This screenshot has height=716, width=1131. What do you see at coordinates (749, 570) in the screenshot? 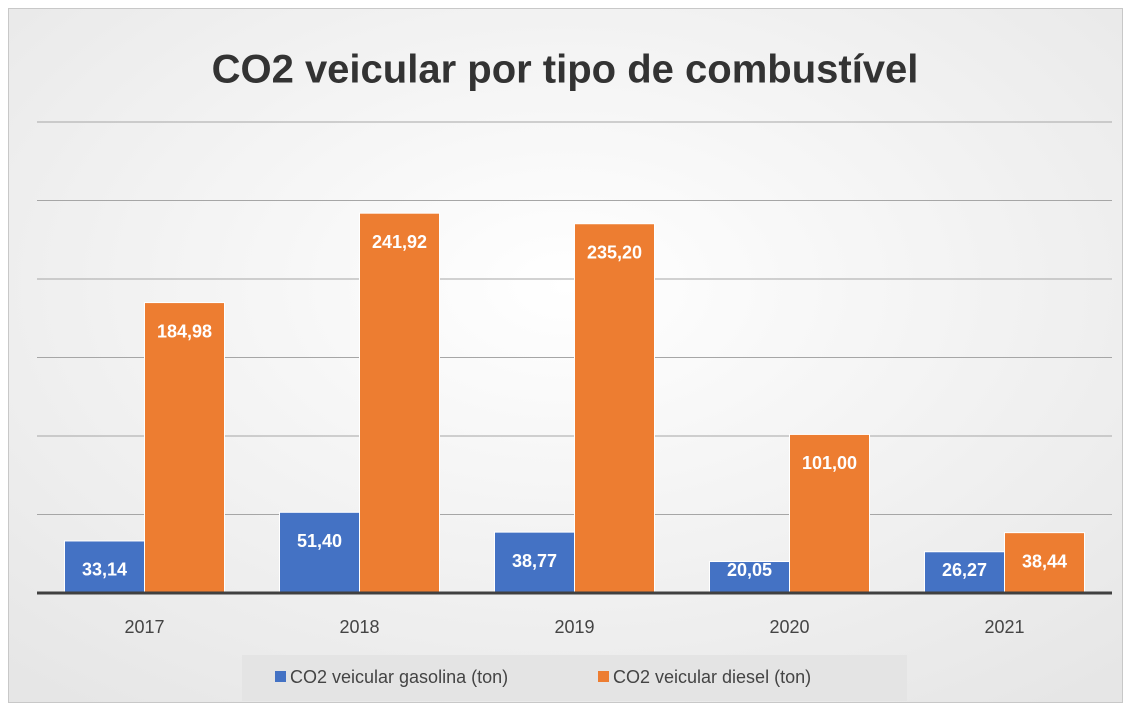
I see `data-label: 20,05` at bounding box center [749, 570].